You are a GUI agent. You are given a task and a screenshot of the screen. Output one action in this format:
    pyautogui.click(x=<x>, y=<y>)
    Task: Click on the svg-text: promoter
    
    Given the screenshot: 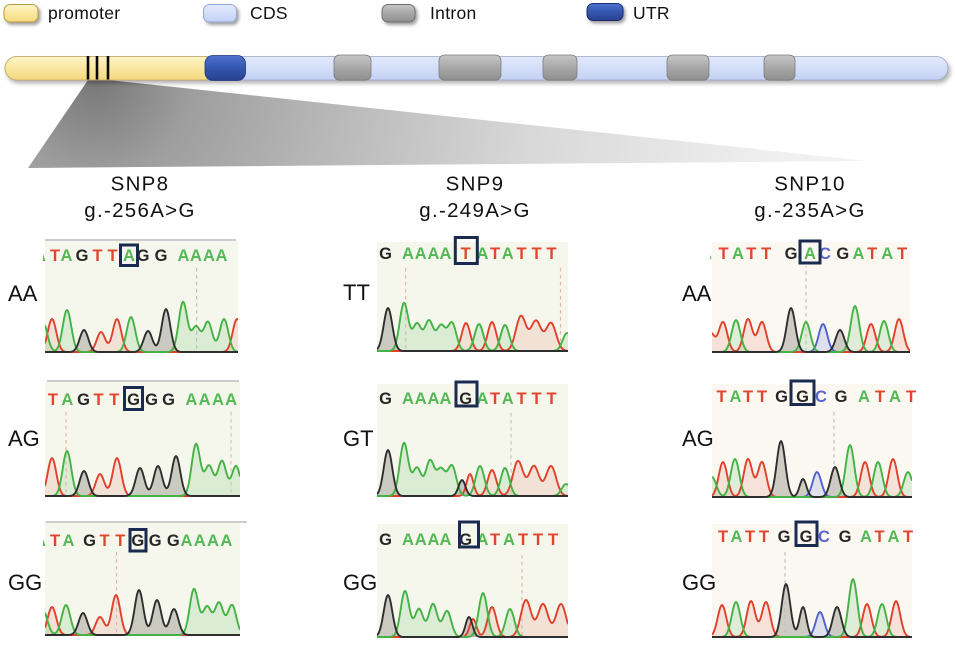 What is the action you would take?
    pyautogui.click(x=84, y=13)
    